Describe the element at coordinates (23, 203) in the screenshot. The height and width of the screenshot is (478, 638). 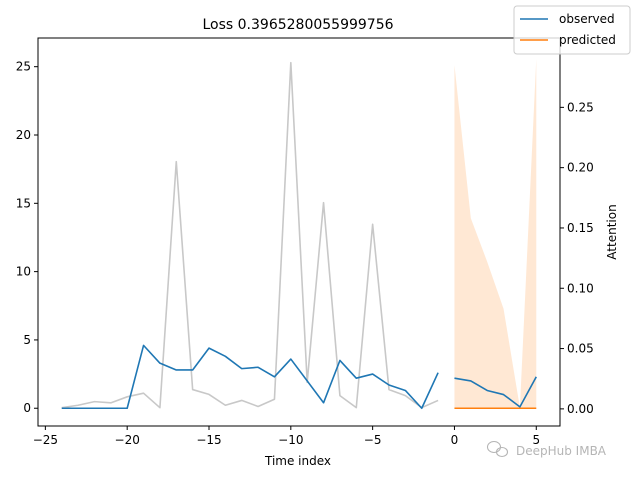
I see `y-tick-label: 15` at that location.